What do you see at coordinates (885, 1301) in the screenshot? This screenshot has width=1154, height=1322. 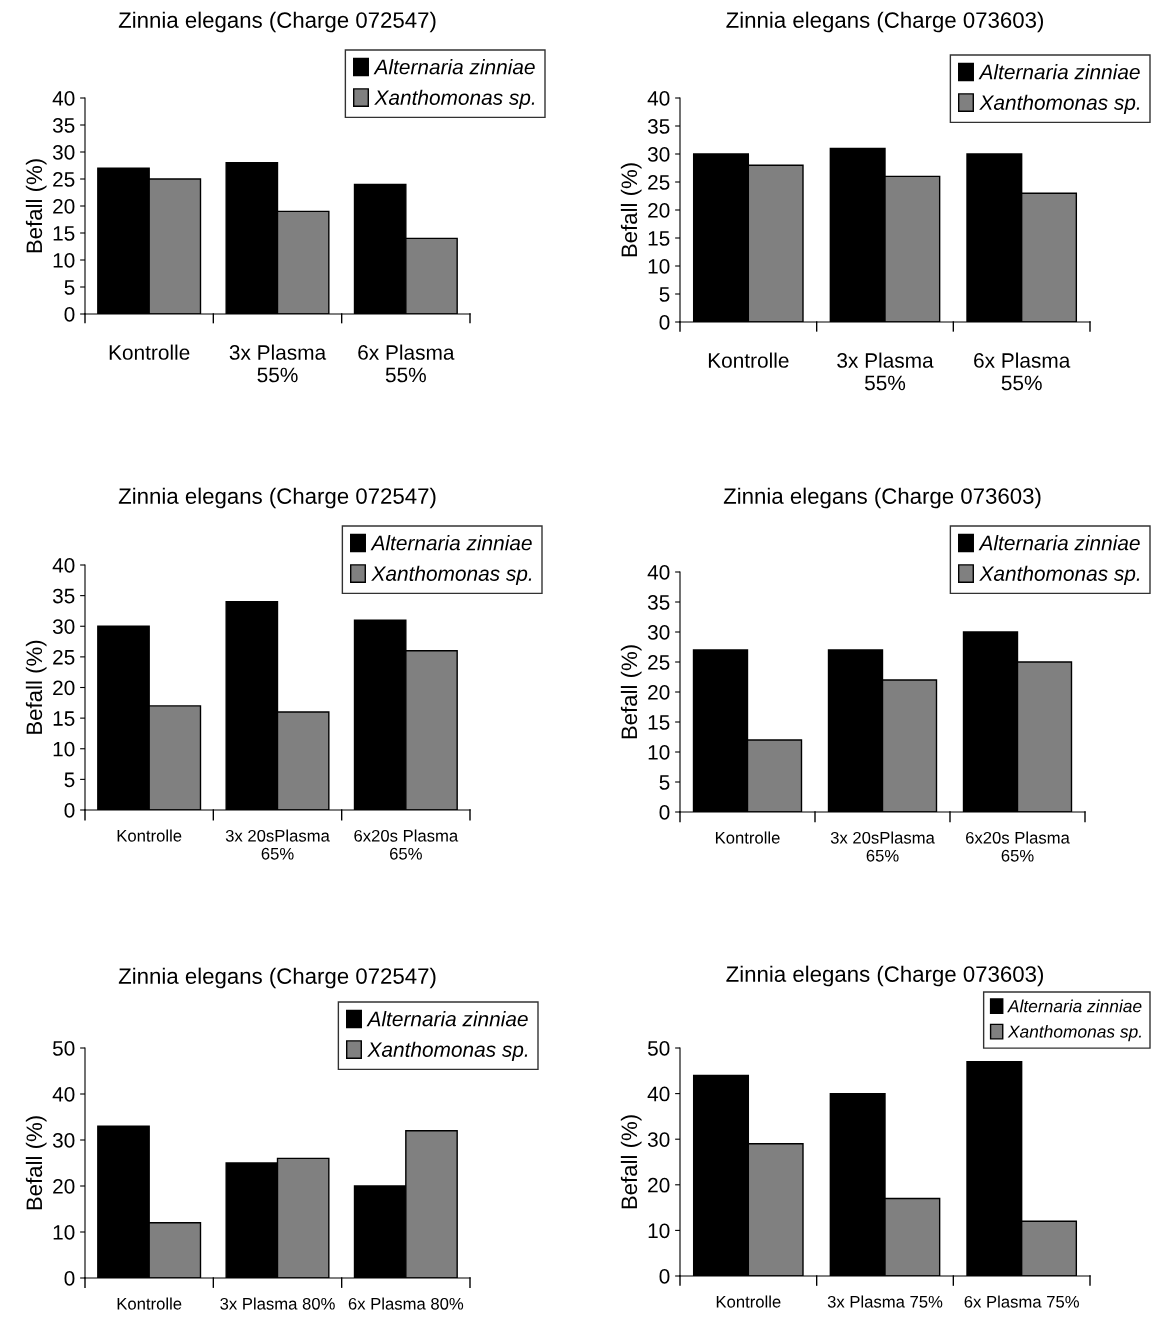 I see `x-tick-label: 3x Plasma 75%` at bounding box center [885, 1301].